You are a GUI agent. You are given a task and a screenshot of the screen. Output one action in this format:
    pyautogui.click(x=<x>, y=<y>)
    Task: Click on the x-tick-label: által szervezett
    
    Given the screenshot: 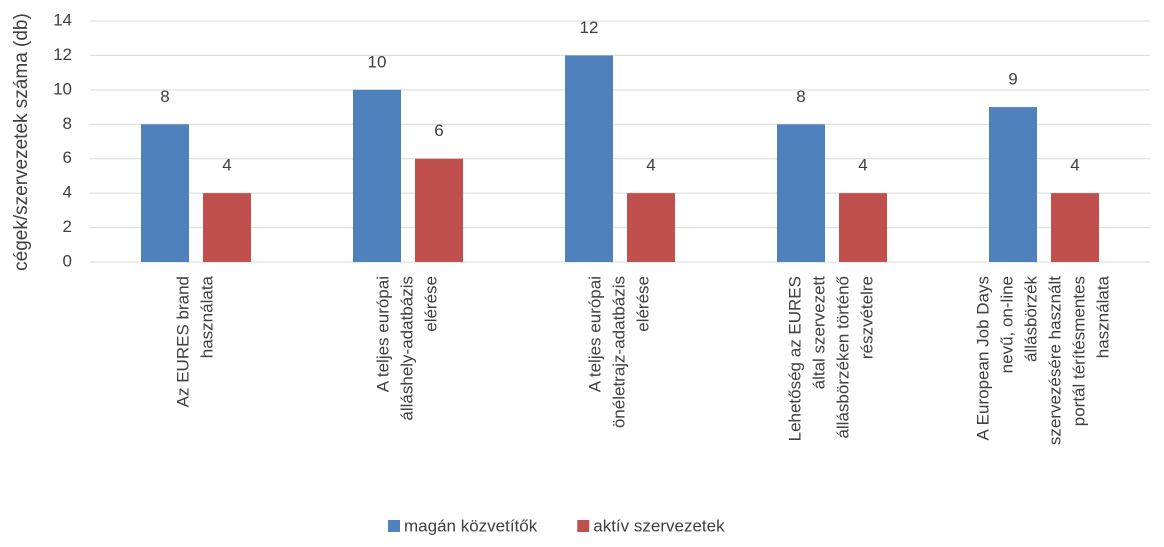 What is the action you would take?
    pyautogui.click(x=818, y=333)
    